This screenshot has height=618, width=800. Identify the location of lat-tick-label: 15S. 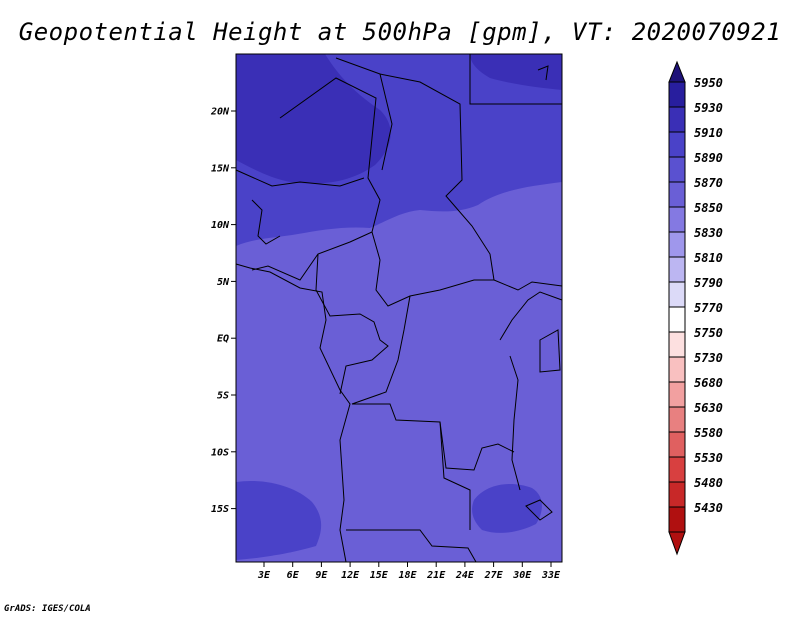
(220, 509).